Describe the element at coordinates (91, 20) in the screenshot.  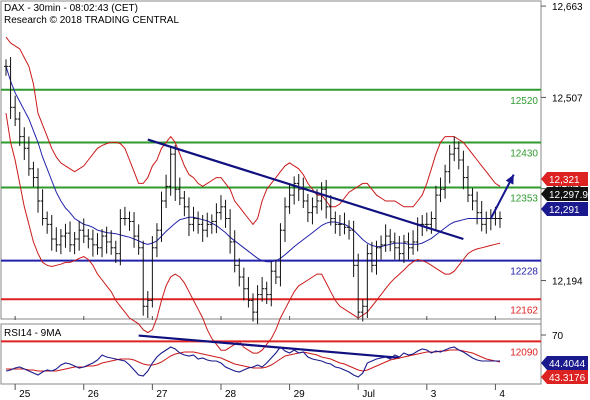
I see `copyright-text: Research © 2018 TRADING CENTRAL` at that location.